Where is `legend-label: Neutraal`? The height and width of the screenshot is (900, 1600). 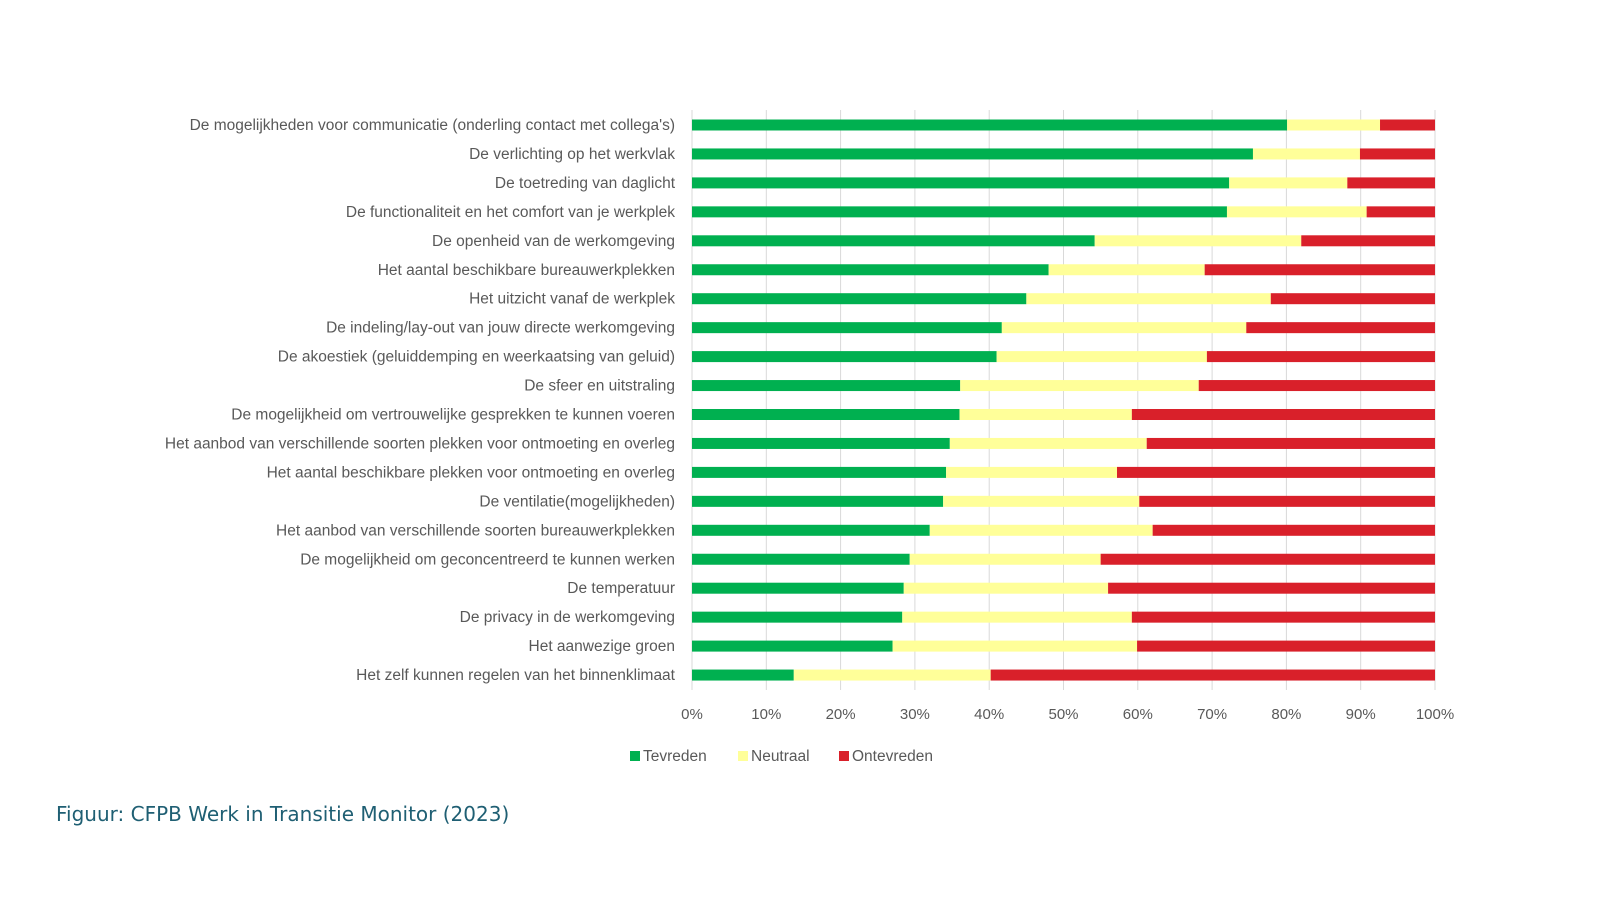
legend-label: Neutraal is located at coordinates (780, 756).